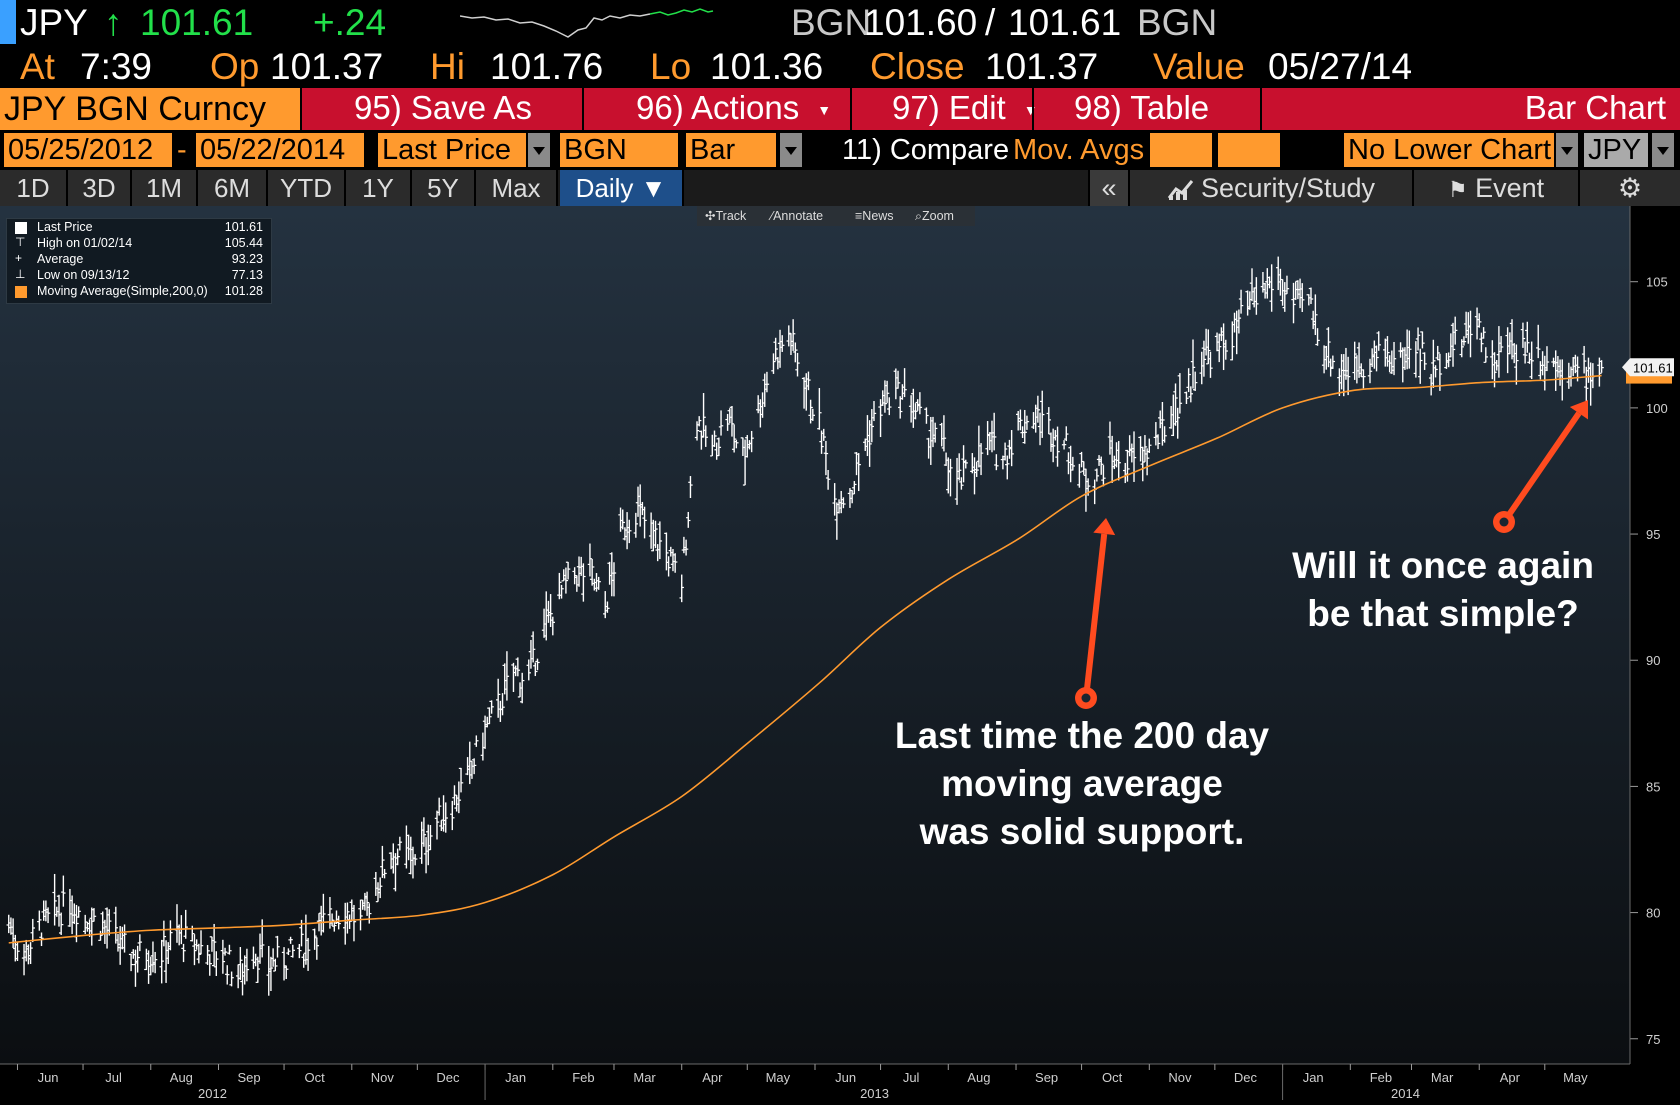 The width and height of the screenshot is (1680, 1105). What do you see at coordinates (452, 150) in the screenshot?
I see `field-select: Last Price` at bounding box center [452, 150].